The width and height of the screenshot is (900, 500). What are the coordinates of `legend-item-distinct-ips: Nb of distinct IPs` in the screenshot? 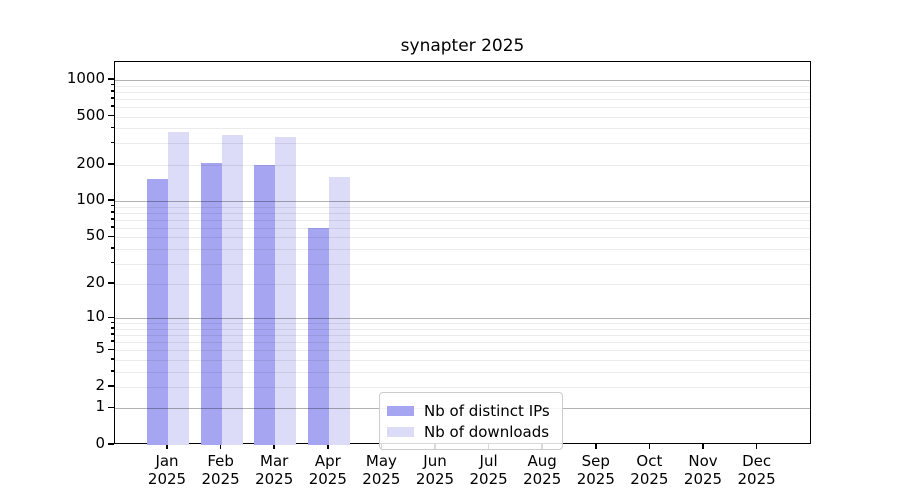 It's located at (468, 410).